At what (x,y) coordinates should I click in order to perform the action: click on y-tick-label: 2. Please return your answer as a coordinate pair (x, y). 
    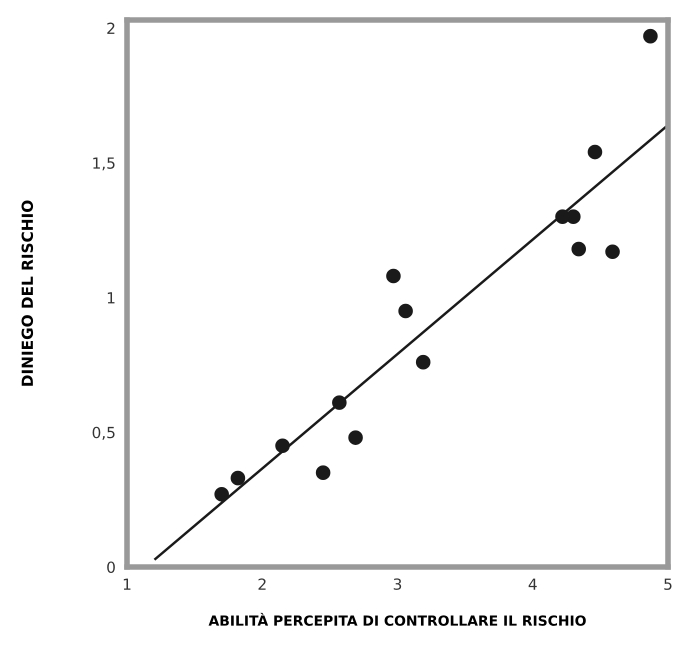
    Looking at the image, I should click on (110, 28).